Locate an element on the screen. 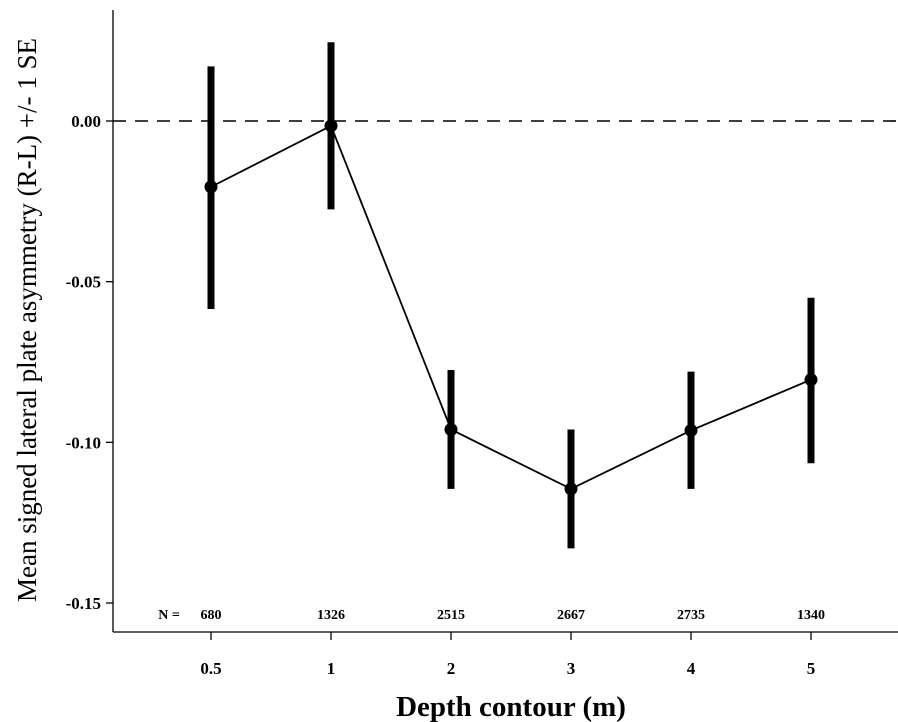  sample-size-labels: N = 680 1326 2515 2667 2735 1340 is located at coordinates (491, 615).